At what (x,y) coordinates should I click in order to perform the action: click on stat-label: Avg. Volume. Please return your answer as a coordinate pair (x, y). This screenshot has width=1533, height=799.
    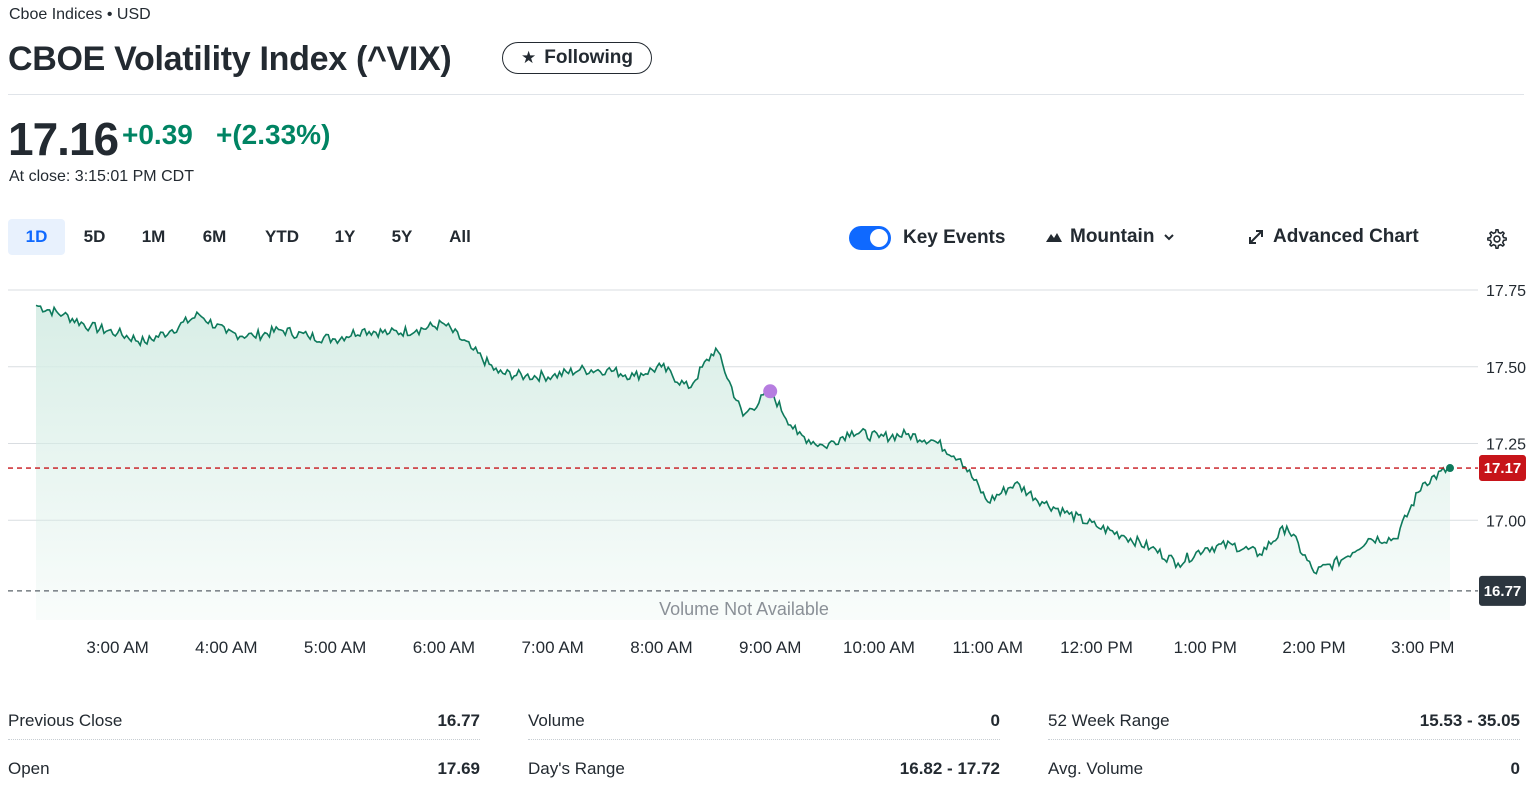
    Looking at the image, I should click on (1096, 768).